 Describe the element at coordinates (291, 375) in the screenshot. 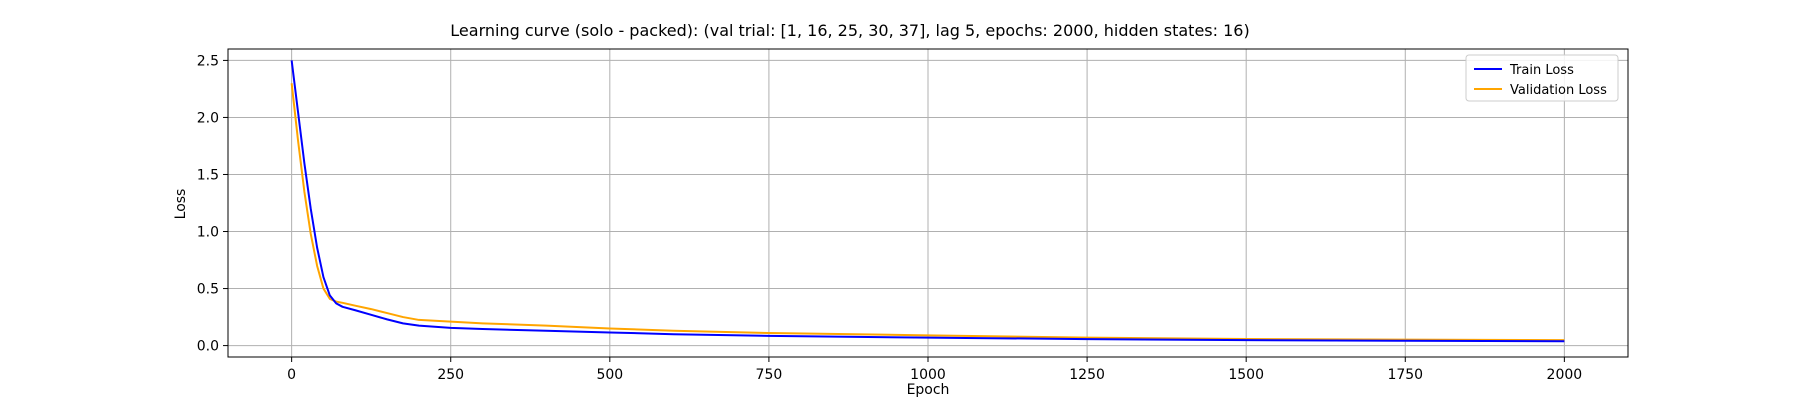

I see `x-tick-label: 0` at that location.